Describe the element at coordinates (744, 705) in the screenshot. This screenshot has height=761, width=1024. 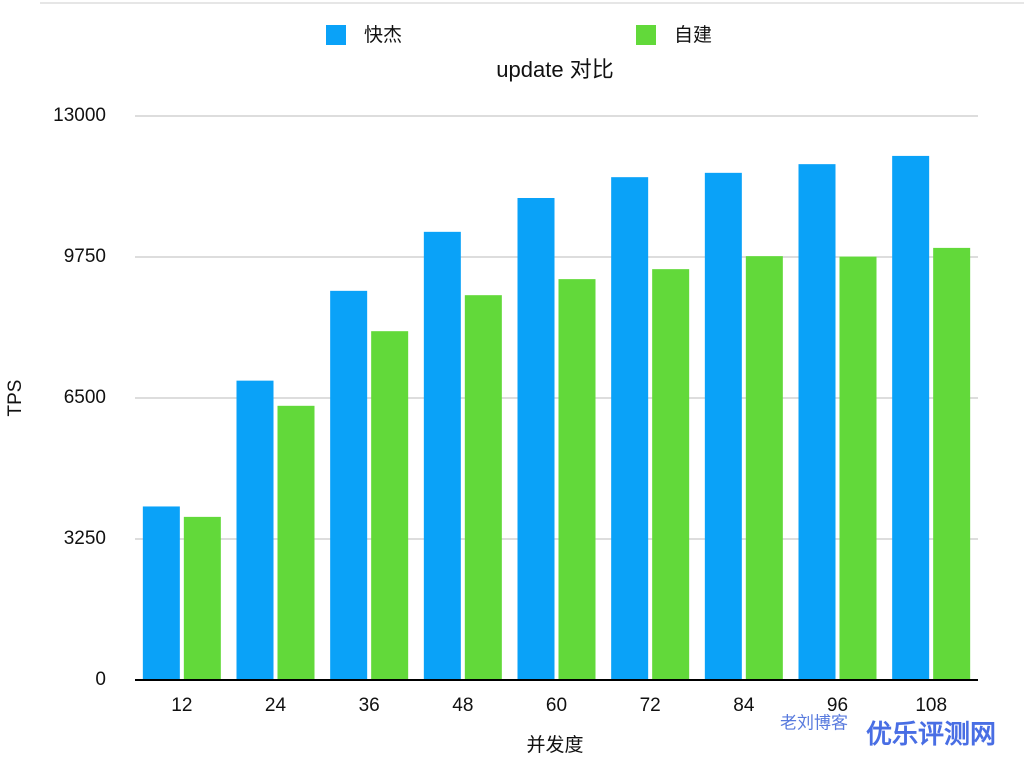
I see `x-tick-label: 84` at that location.